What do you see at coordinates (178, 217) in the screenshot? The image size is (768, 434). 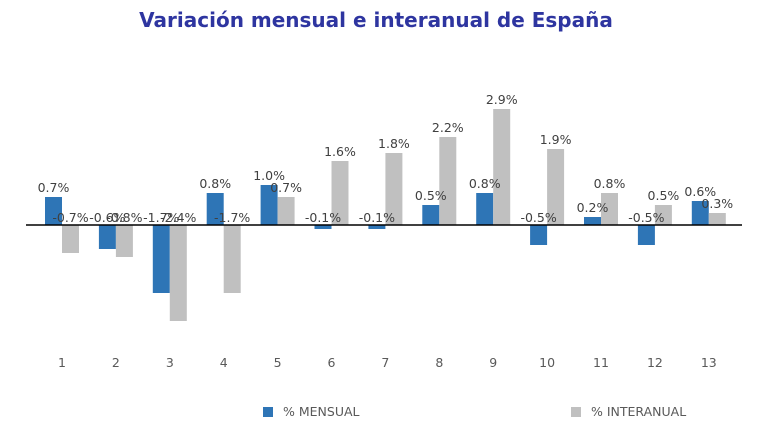 I see `label-interanual-3: -2.4%` at bounding box center [178, 217].